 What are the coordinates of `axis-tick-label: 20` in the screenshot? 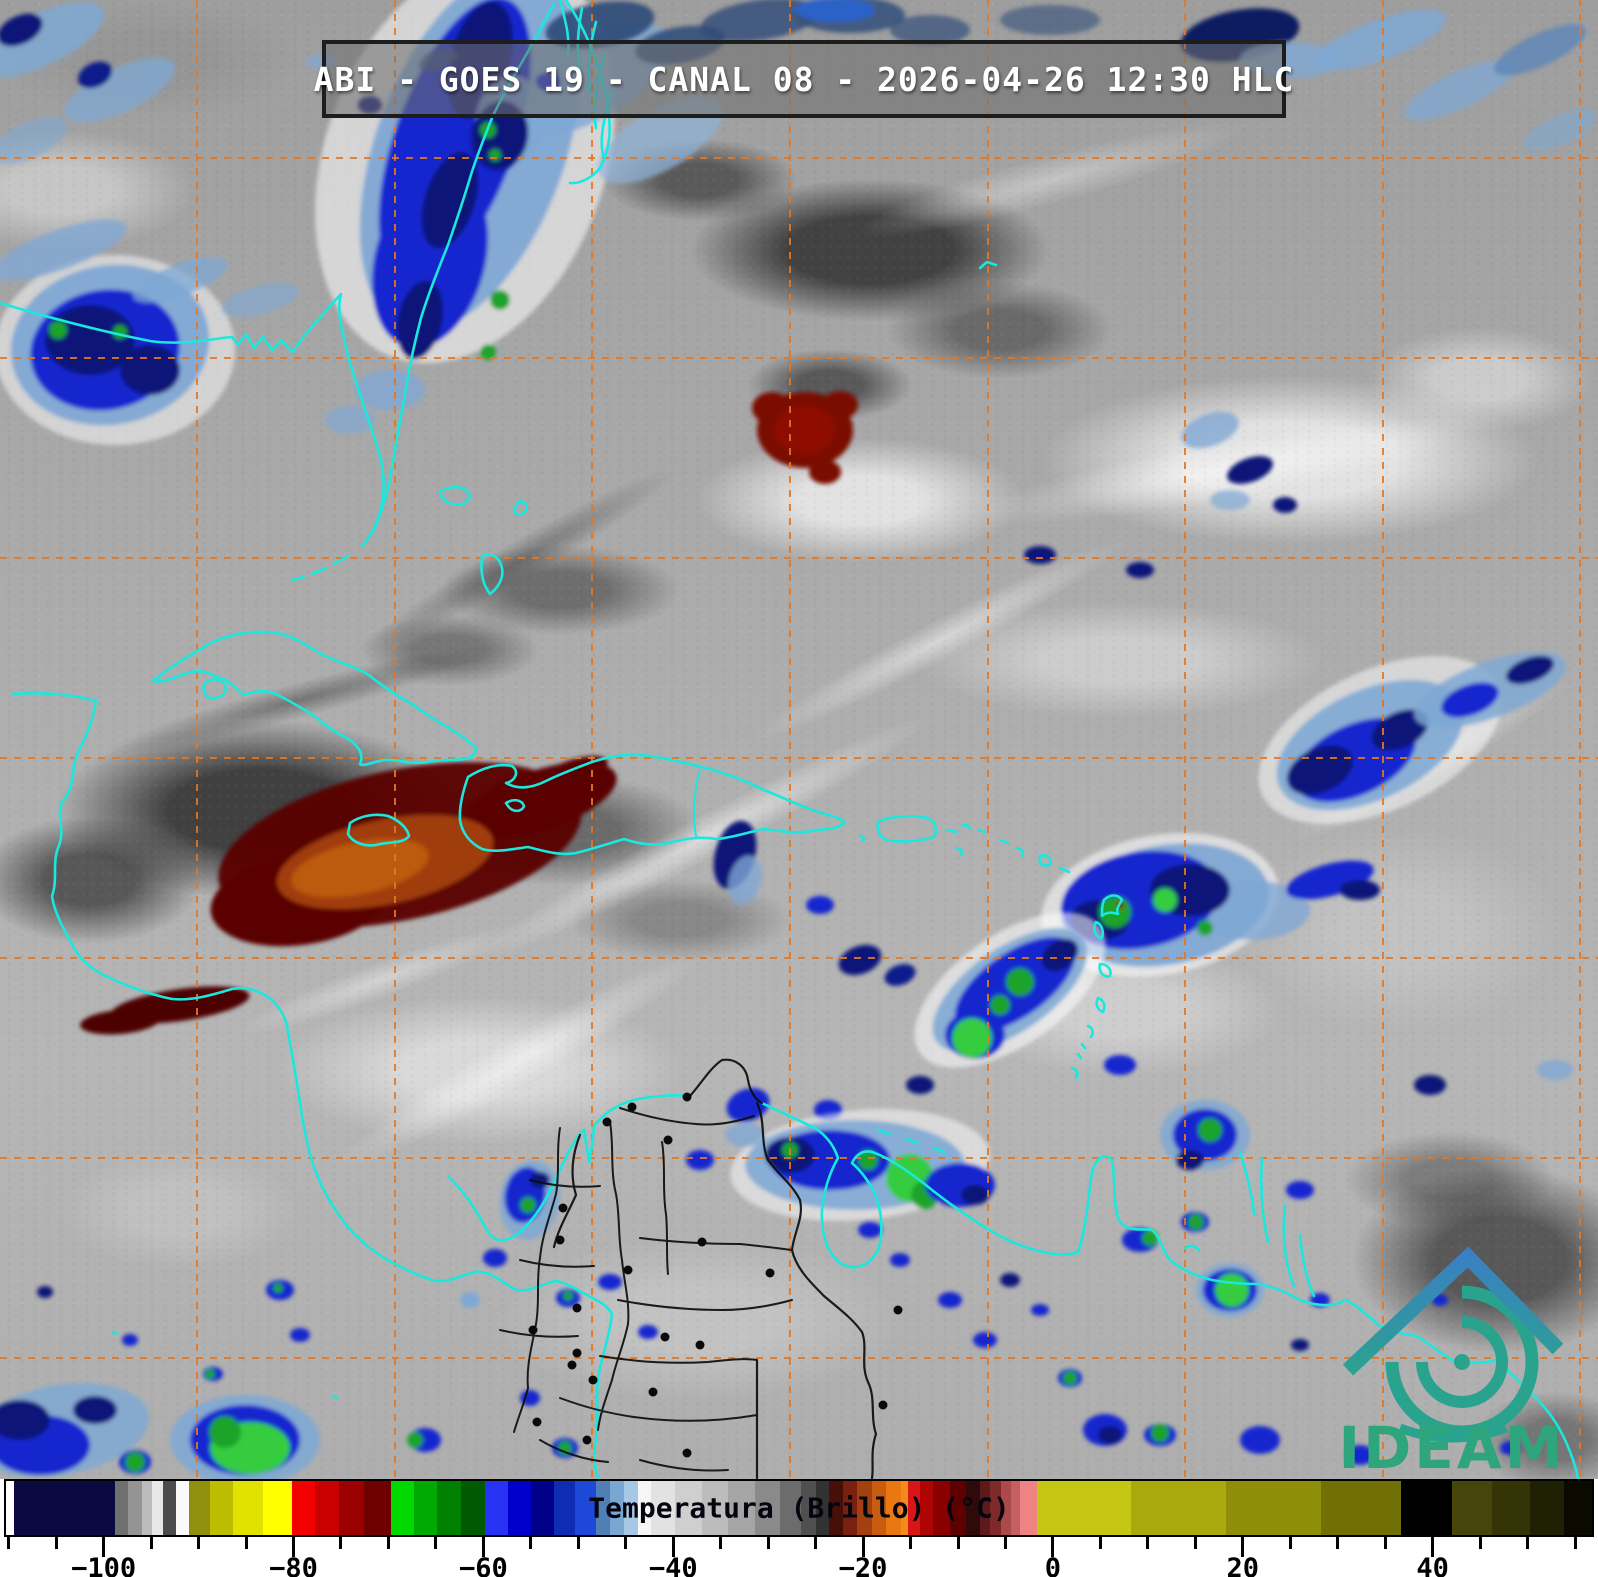 It's located at (1243, 1565).